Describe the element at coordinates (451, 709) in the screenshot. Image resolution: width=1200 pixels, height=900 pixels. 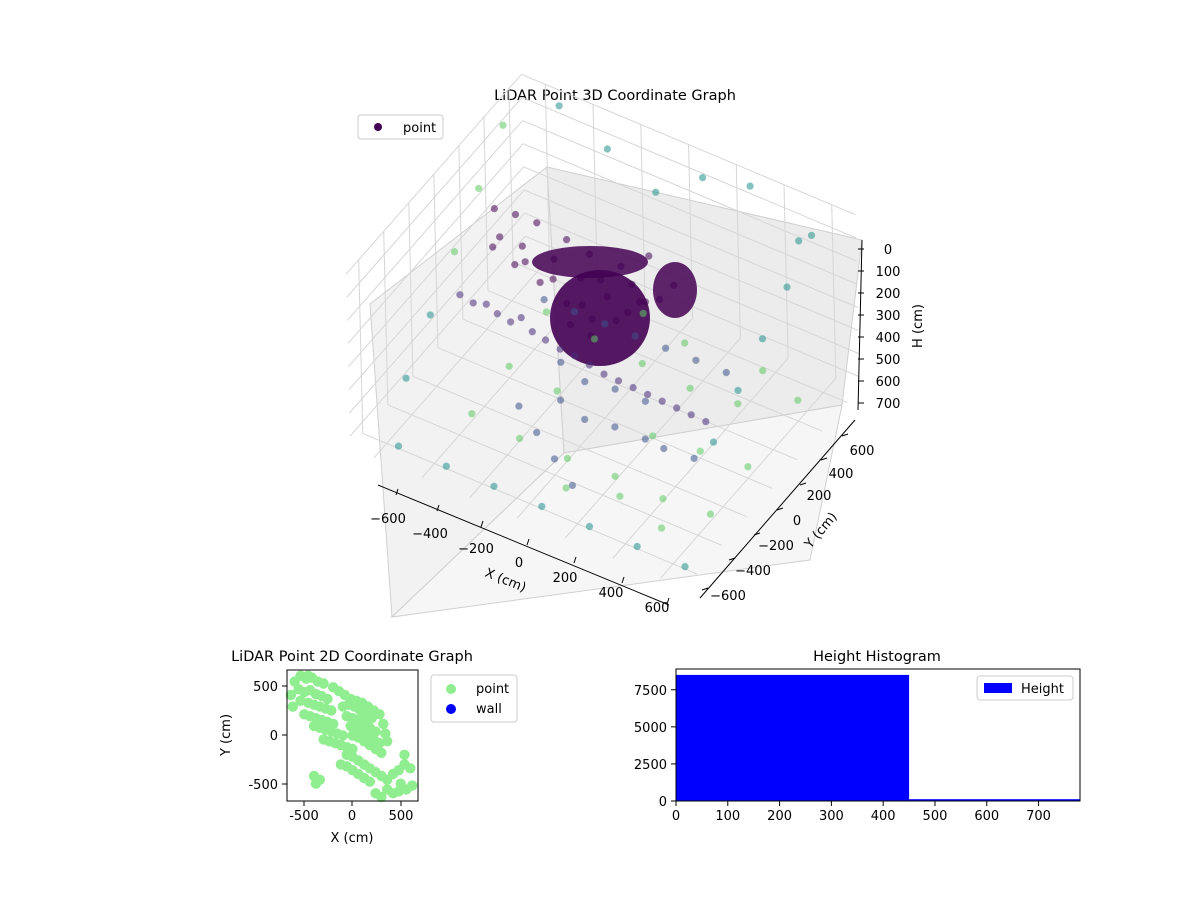
I see `chart-2d-legend-marker-wall` at that location.